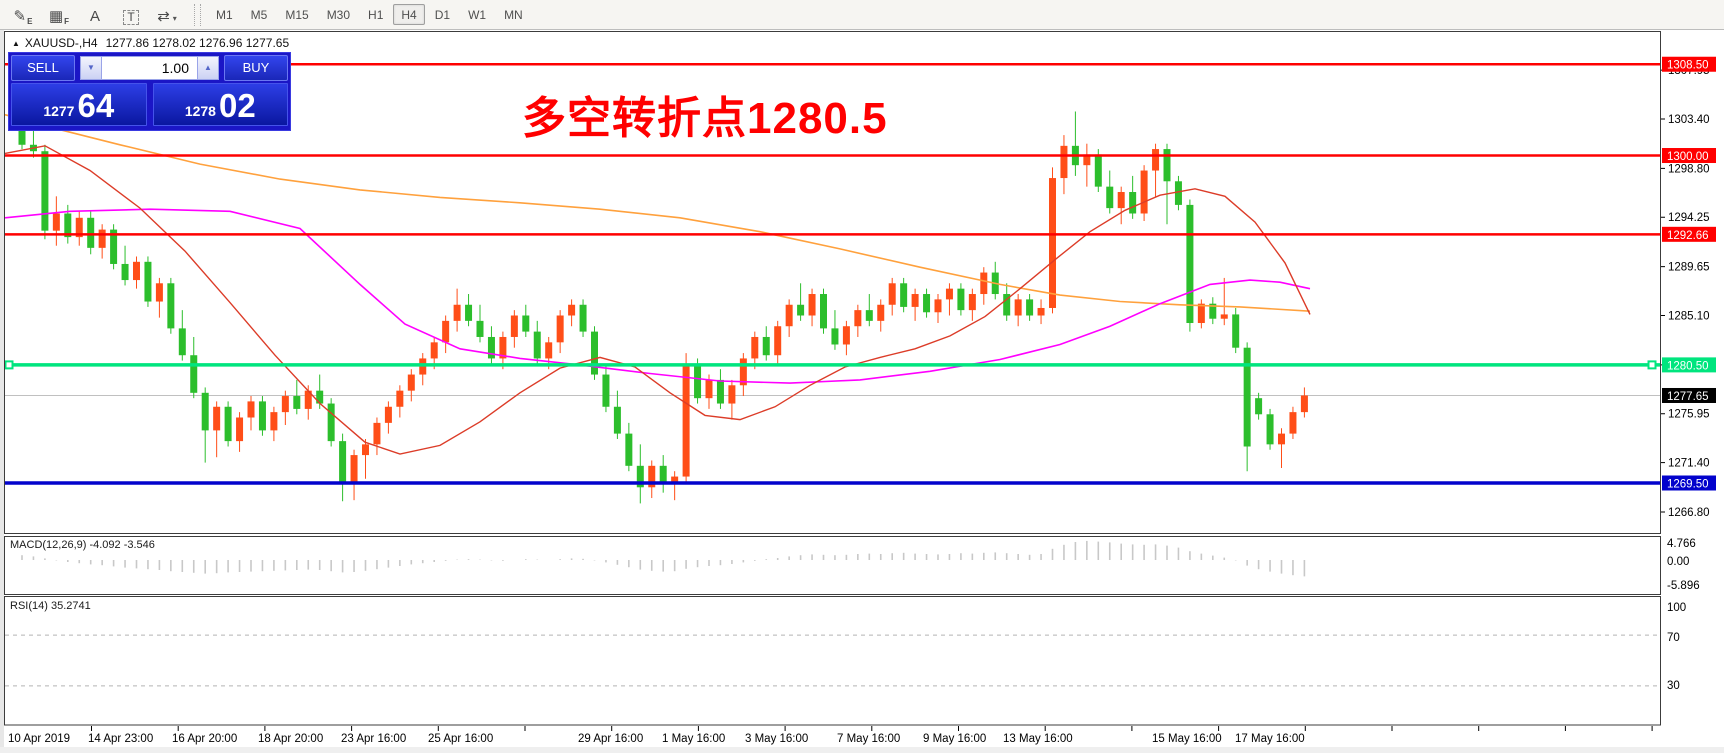 This screenshot has height=753, width=1724. What do you see at coordinates (1688, 485) in the screenshot?
I see `hline-price-label: 1269.50` at bounding box center [1688, 485].